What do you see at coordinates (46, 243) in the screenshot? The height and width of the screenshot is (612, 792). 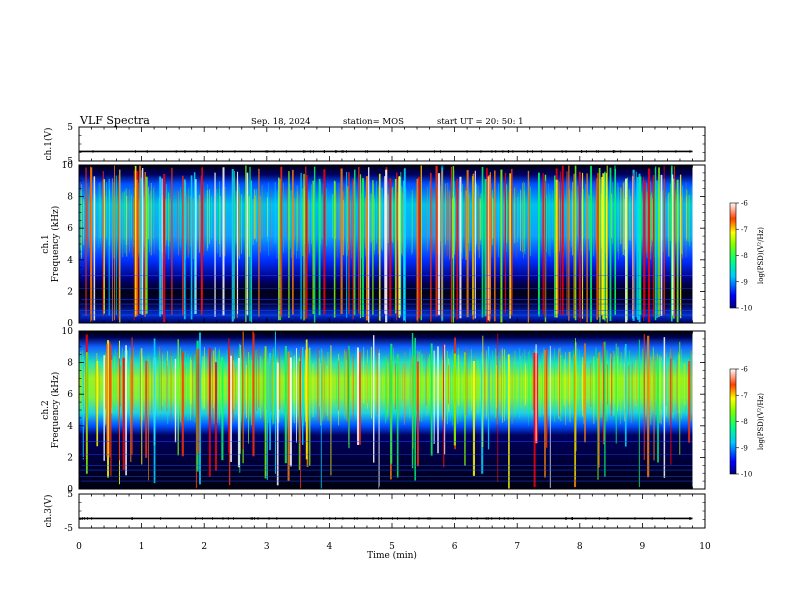 I see `y-axis-label: ch.1` at bounding box center [46, 243].